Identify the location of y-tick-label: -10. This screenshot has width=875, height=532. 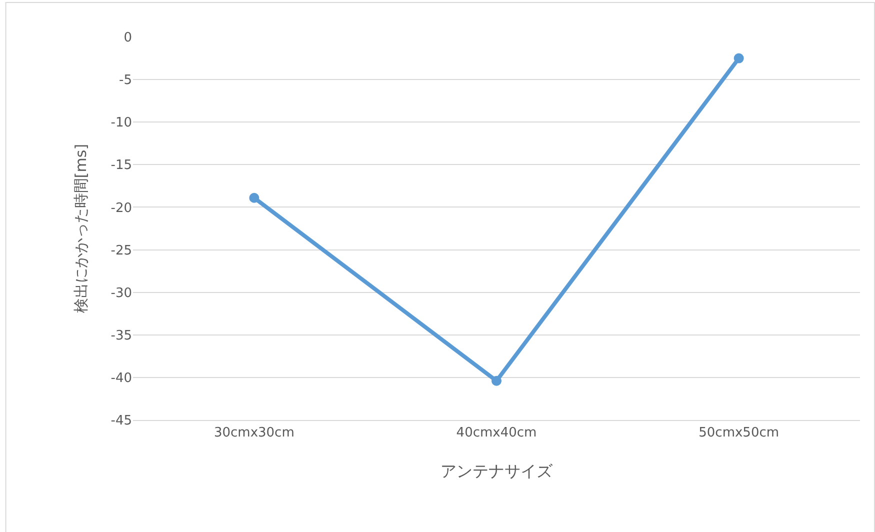
(121, 123).